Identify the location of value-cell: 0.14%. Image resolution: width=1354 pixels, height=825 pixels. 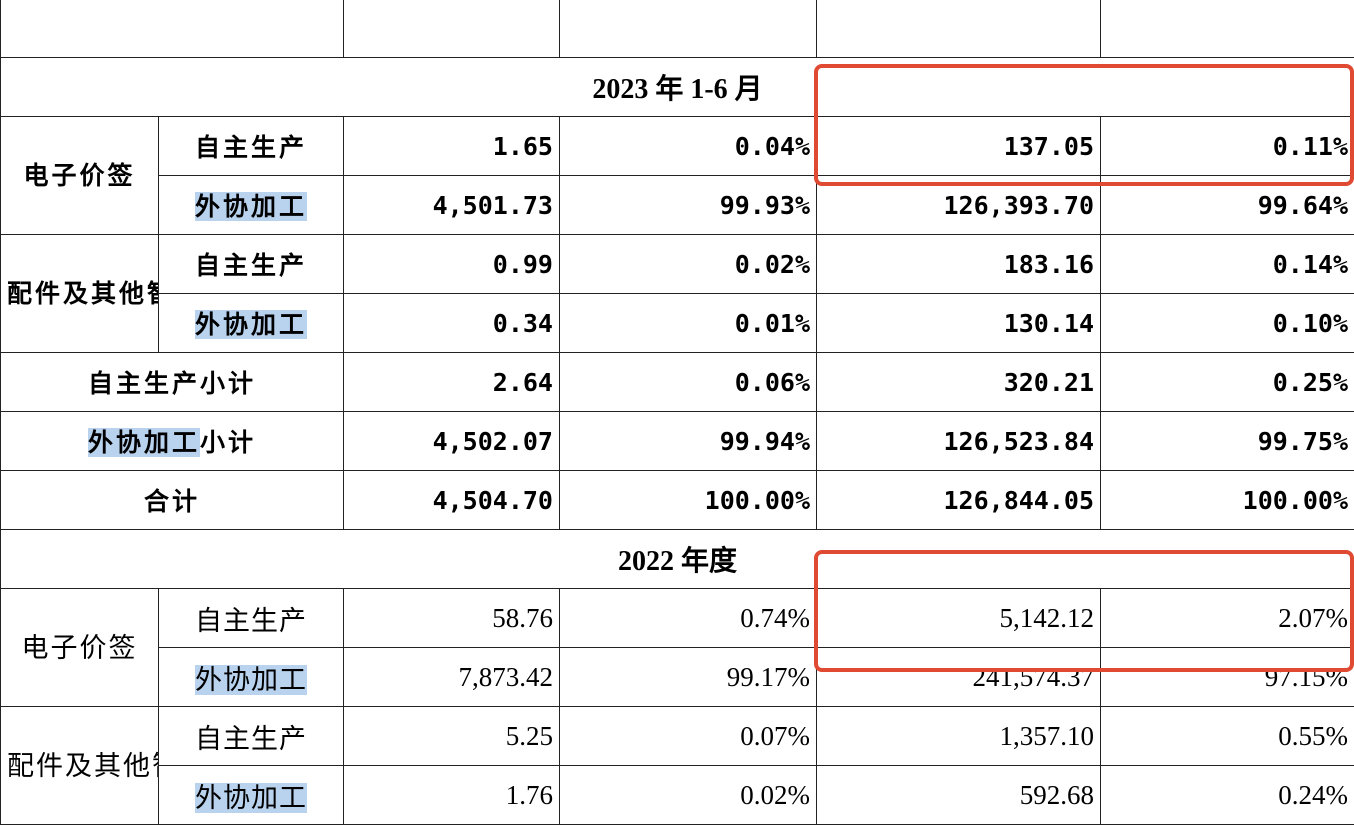
(1227, 264).